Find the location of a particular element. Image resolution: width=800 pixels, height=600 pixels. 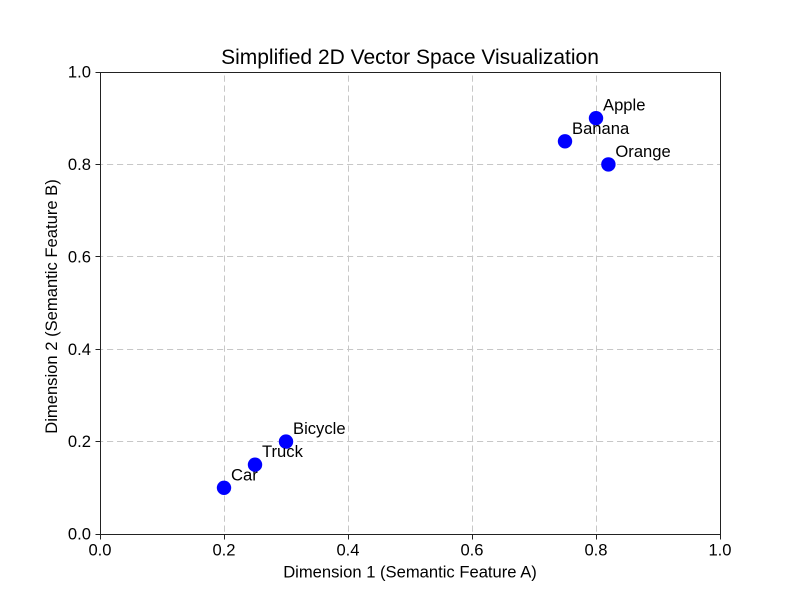

svg-text:Dimension 1 (Semantic Feature: Dimension 1 (Semantic Feature A) is located at coordinates (410, 572).